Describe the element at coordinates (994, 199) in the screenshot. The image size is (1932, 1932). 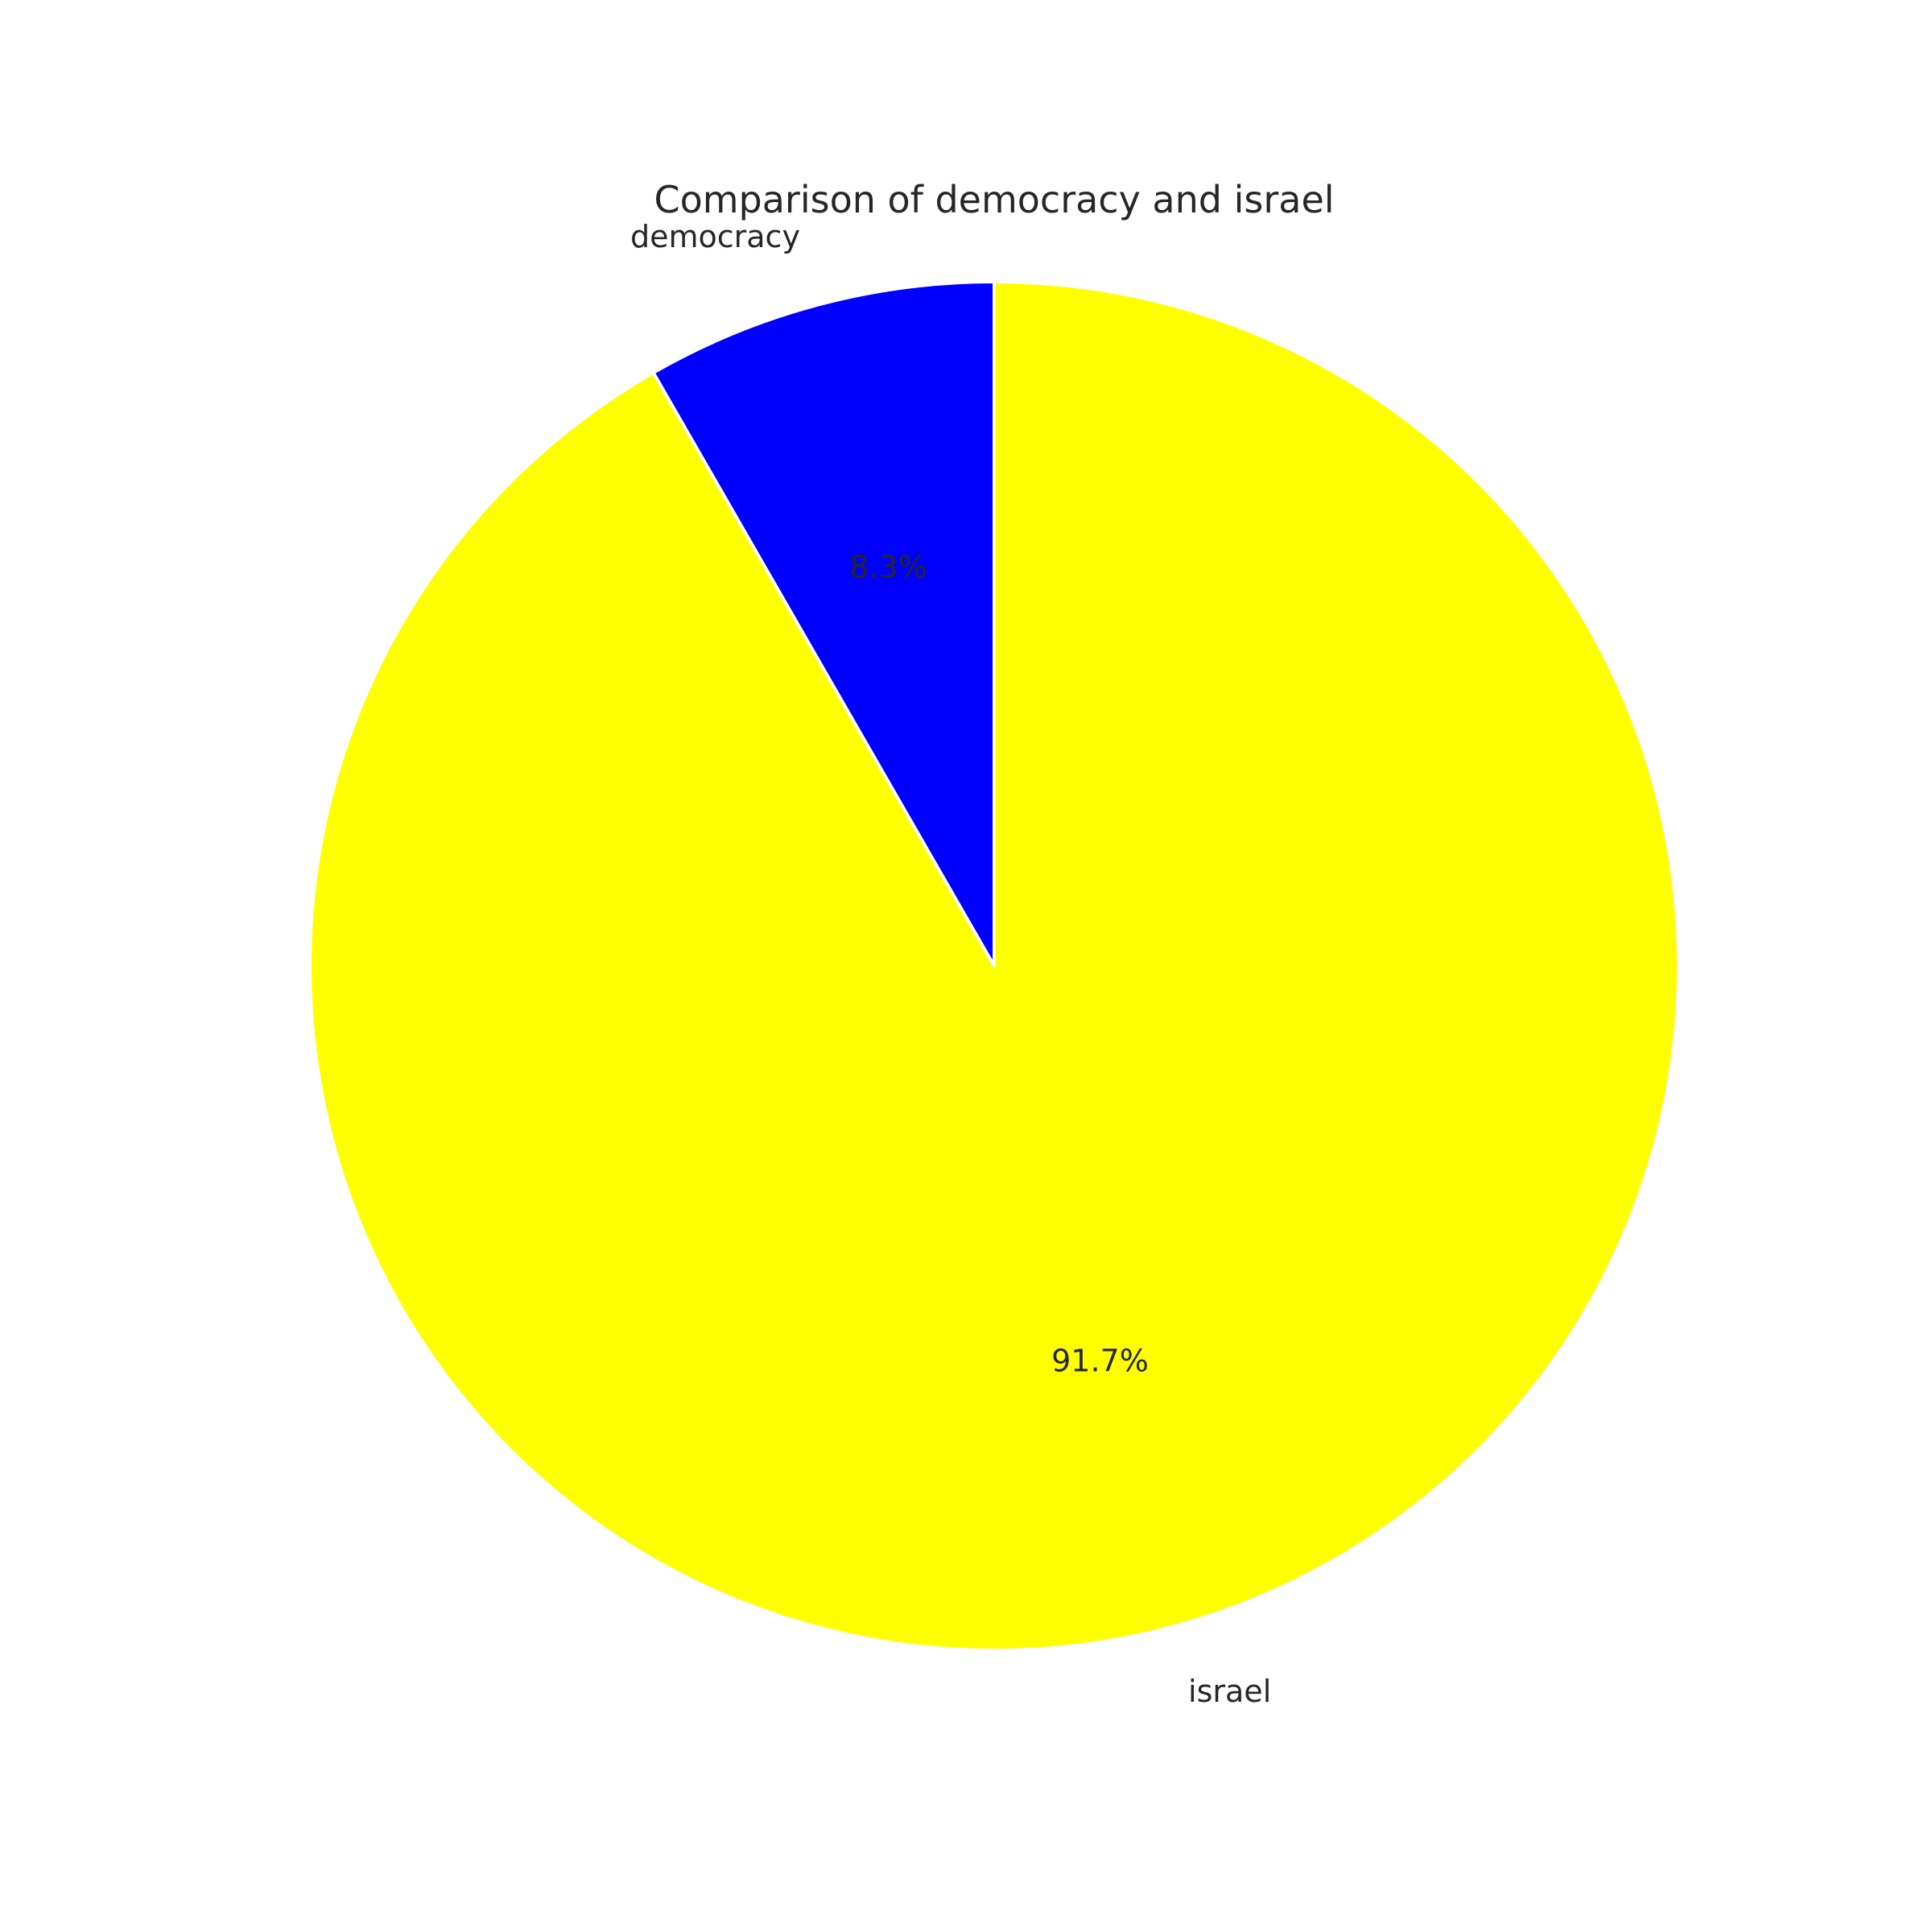
I see `chart-title: Comparison of democracy and israel` at that location.